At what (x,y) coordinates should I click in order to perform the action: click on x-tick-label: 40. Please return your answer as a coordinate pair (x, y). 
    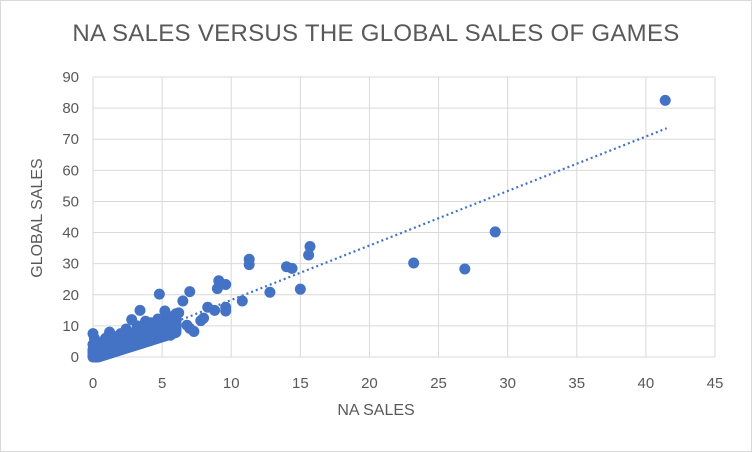
    Looking at the image, I should click on (646, 383).